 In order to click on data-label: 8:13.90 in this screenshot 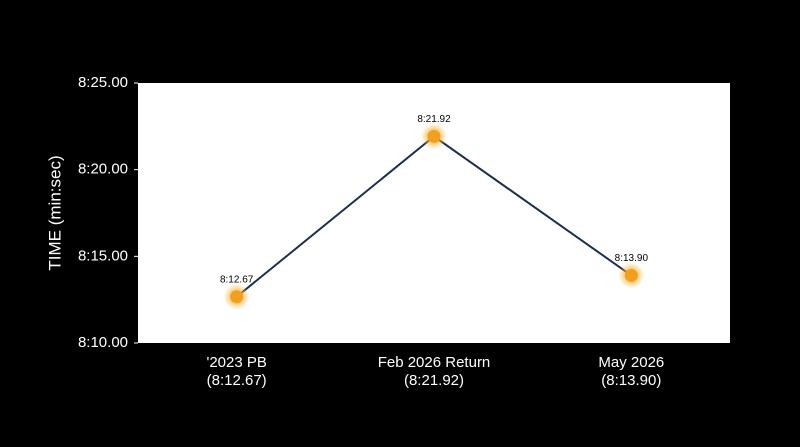, I will do `click(632, 258)`.